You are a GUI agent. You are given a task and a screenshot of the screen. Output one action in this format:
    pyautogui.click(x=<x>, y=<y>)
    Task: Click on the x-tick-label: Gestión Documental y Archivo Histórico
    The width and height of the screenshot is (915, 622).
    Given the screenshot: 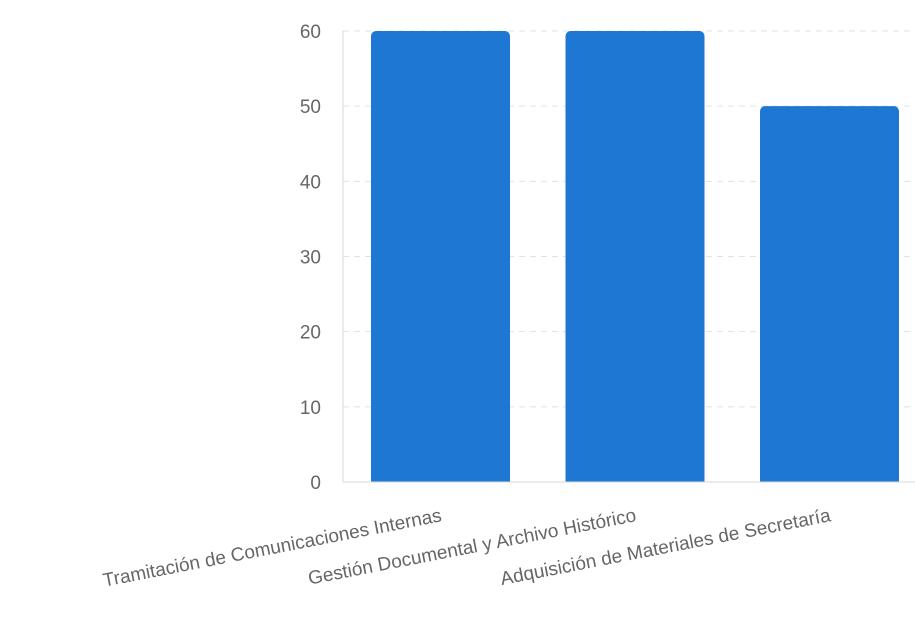 What is the action you would take?
    pyautogui.click(x=472, y=547)
    